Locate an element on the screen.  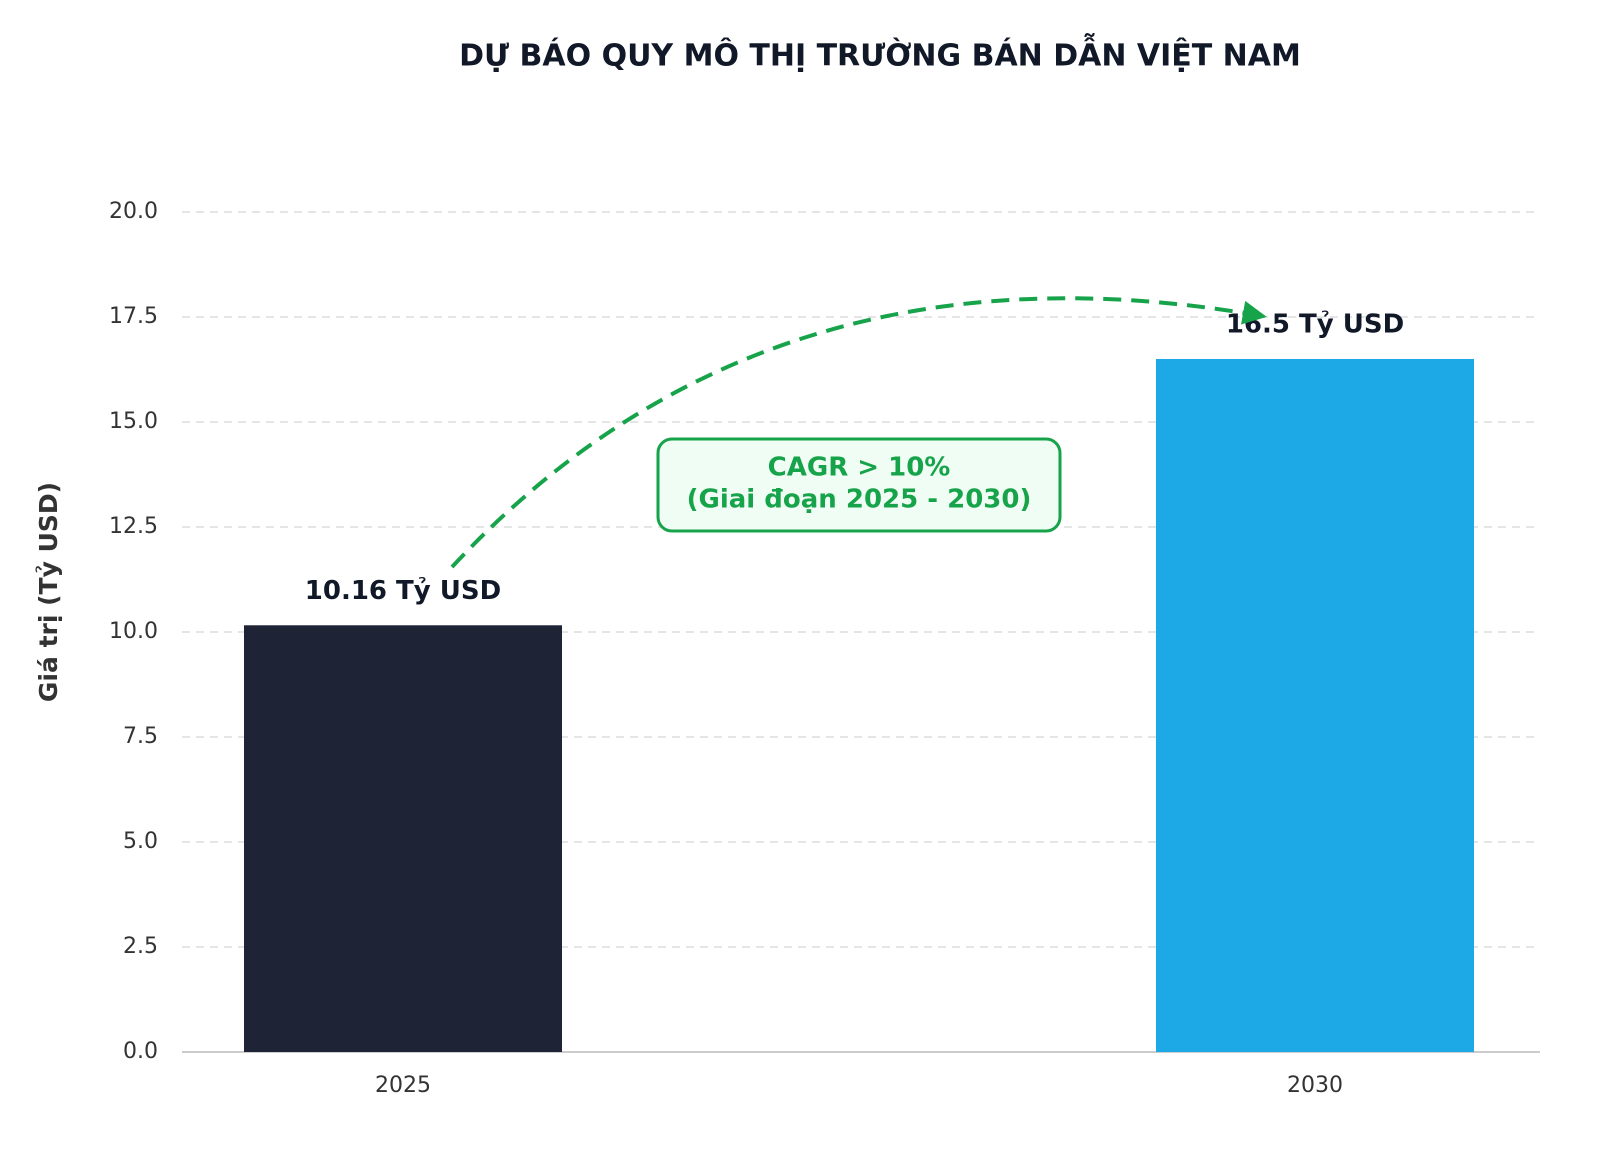
y-tick-label: 5.0 is located at coordinates (140, 841).